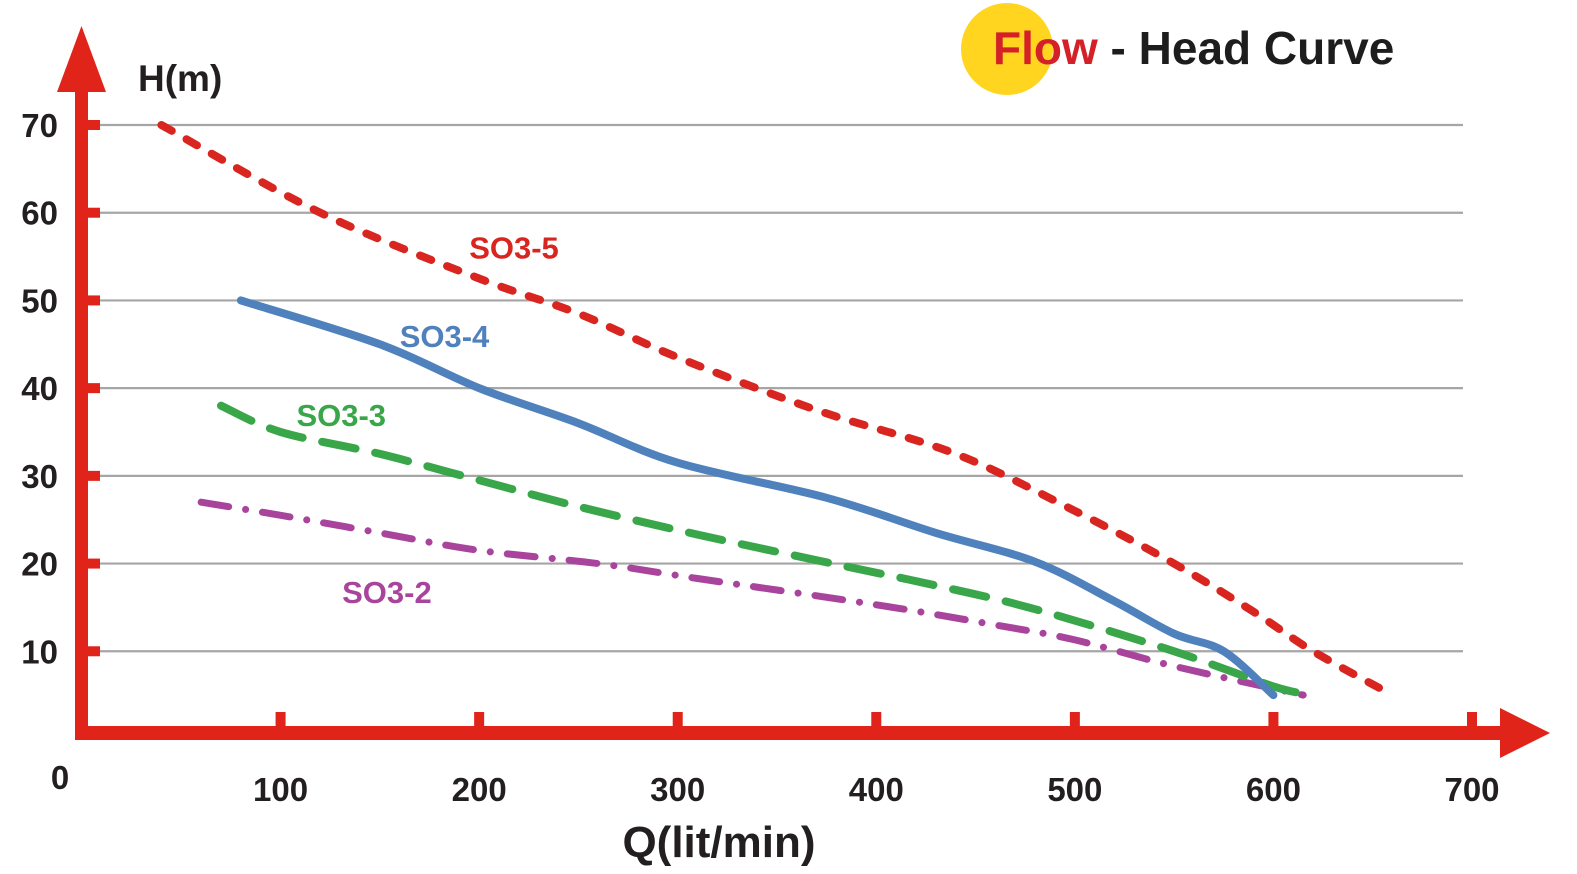 The image size is (1577, 874). What do you see at coordinates (789, 733) in the screenshot?
I see `x-axis-line` at bounding box center [789, 733].